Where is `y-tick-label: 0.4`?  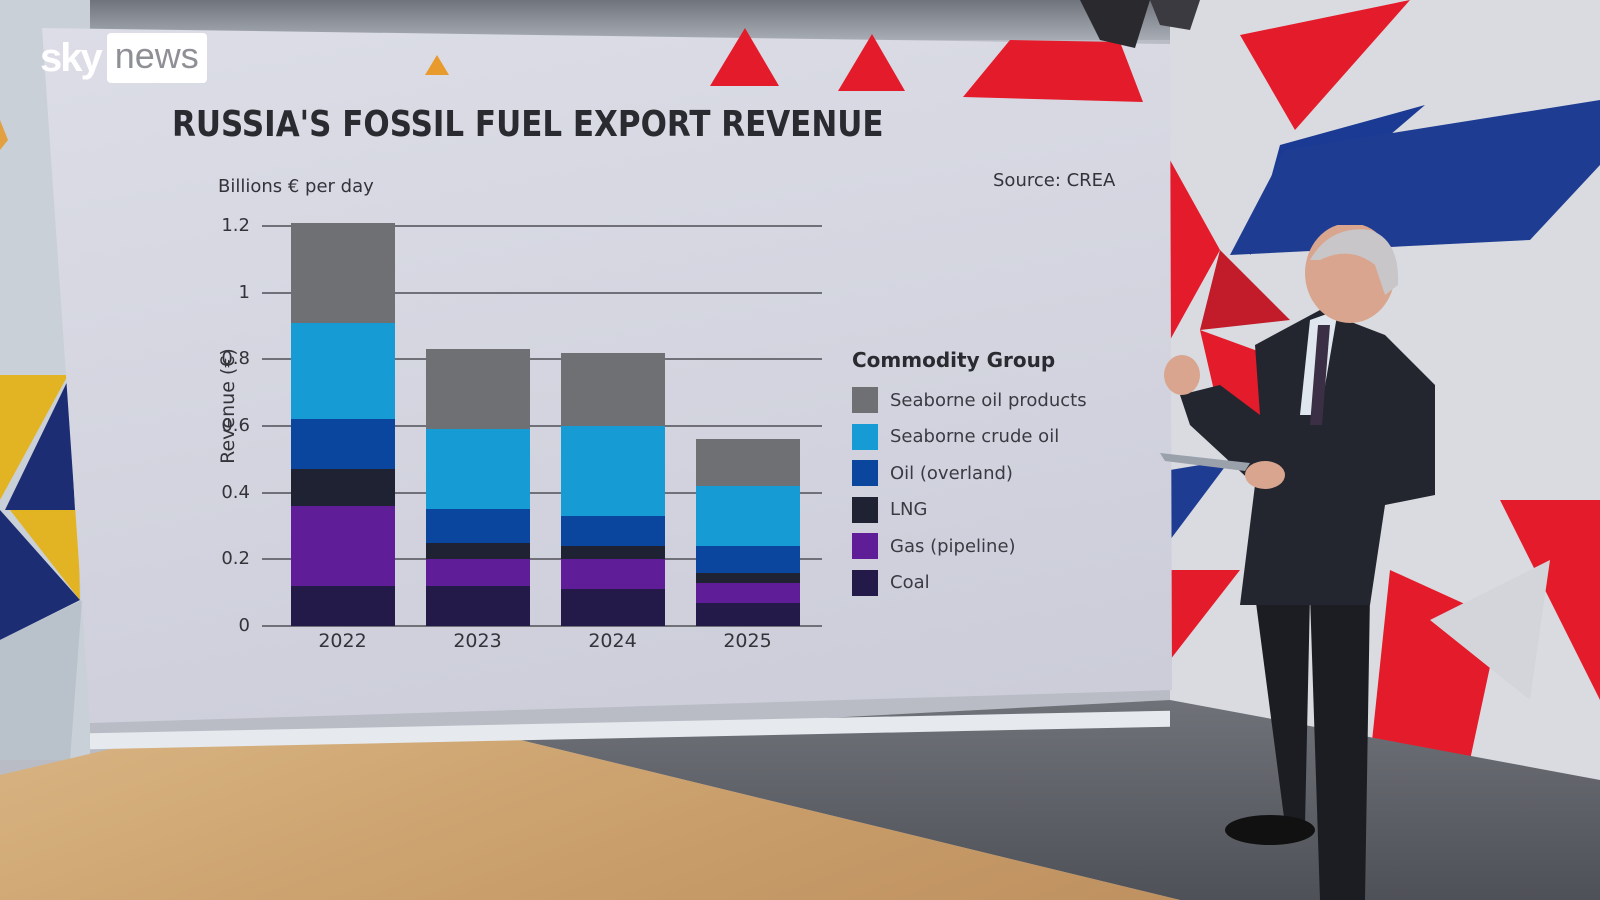
y-tick-label: 0.4 is located at coordinates (235, 492).